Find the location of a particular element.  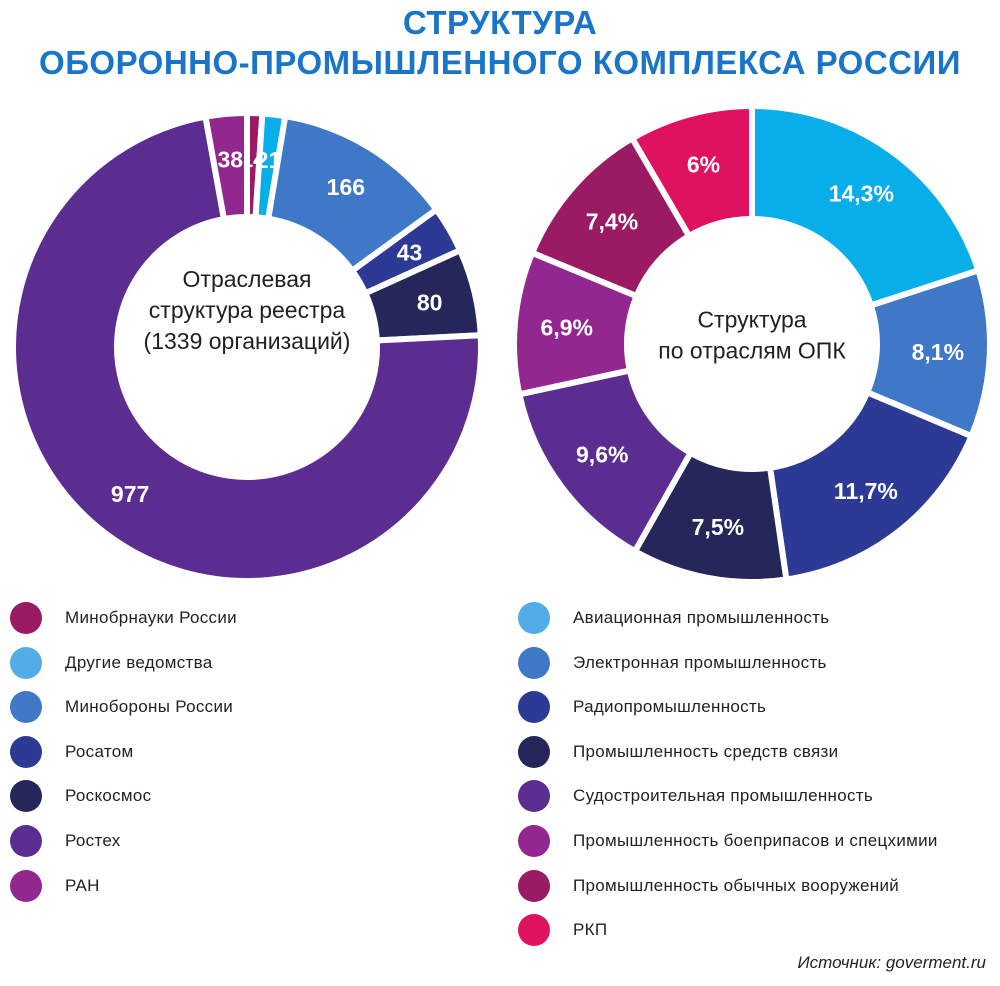

center-label-1-2: структура реестра is located at coordinates (247, 310).